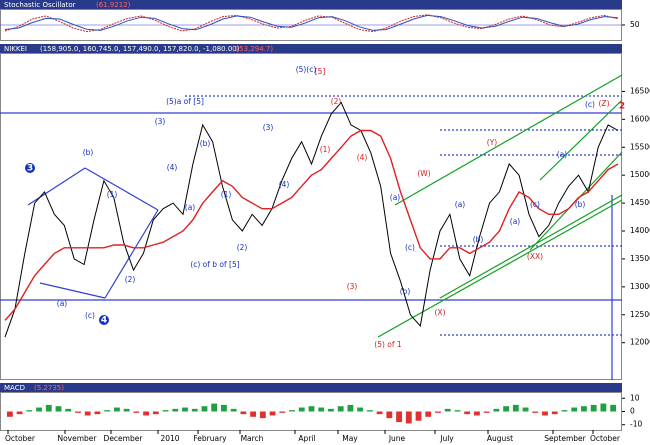 The image size is (650, 445). Describe the element at coordinates (635, 24) in the screenshot. I see `y-tick-label: 50` at that location.